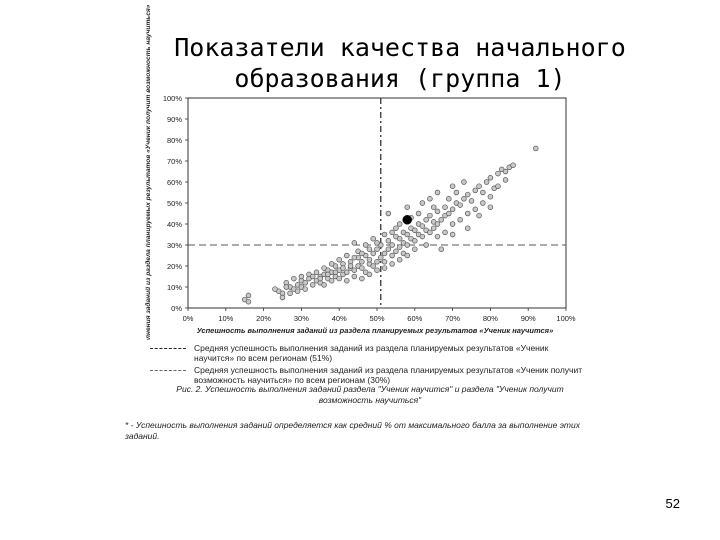 The image size is (720, 540). What do you see at coordinates (490, 318) in the screenshot?
I see `x-tick-label: 80%` at bounding box center [490, 318].